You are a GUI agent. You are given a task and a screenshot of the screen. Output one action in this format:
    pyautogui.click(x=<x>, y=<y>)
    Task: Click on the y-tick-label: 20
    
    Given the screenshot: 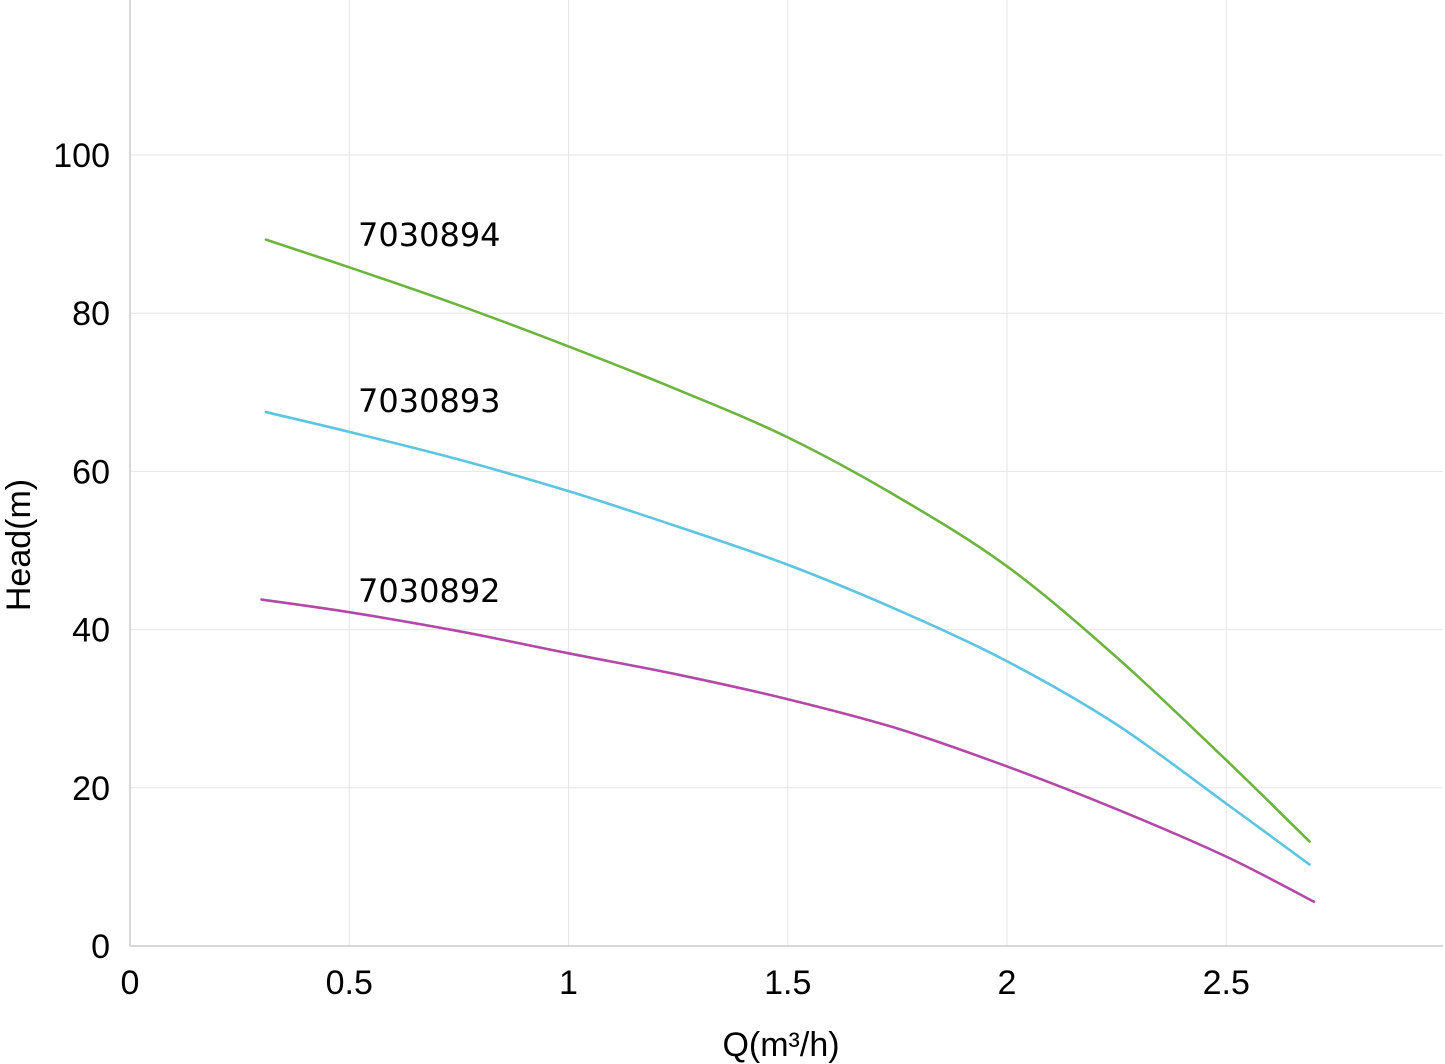 What is the action you would take?
    pyautogui.click(x=91, y=789)
    